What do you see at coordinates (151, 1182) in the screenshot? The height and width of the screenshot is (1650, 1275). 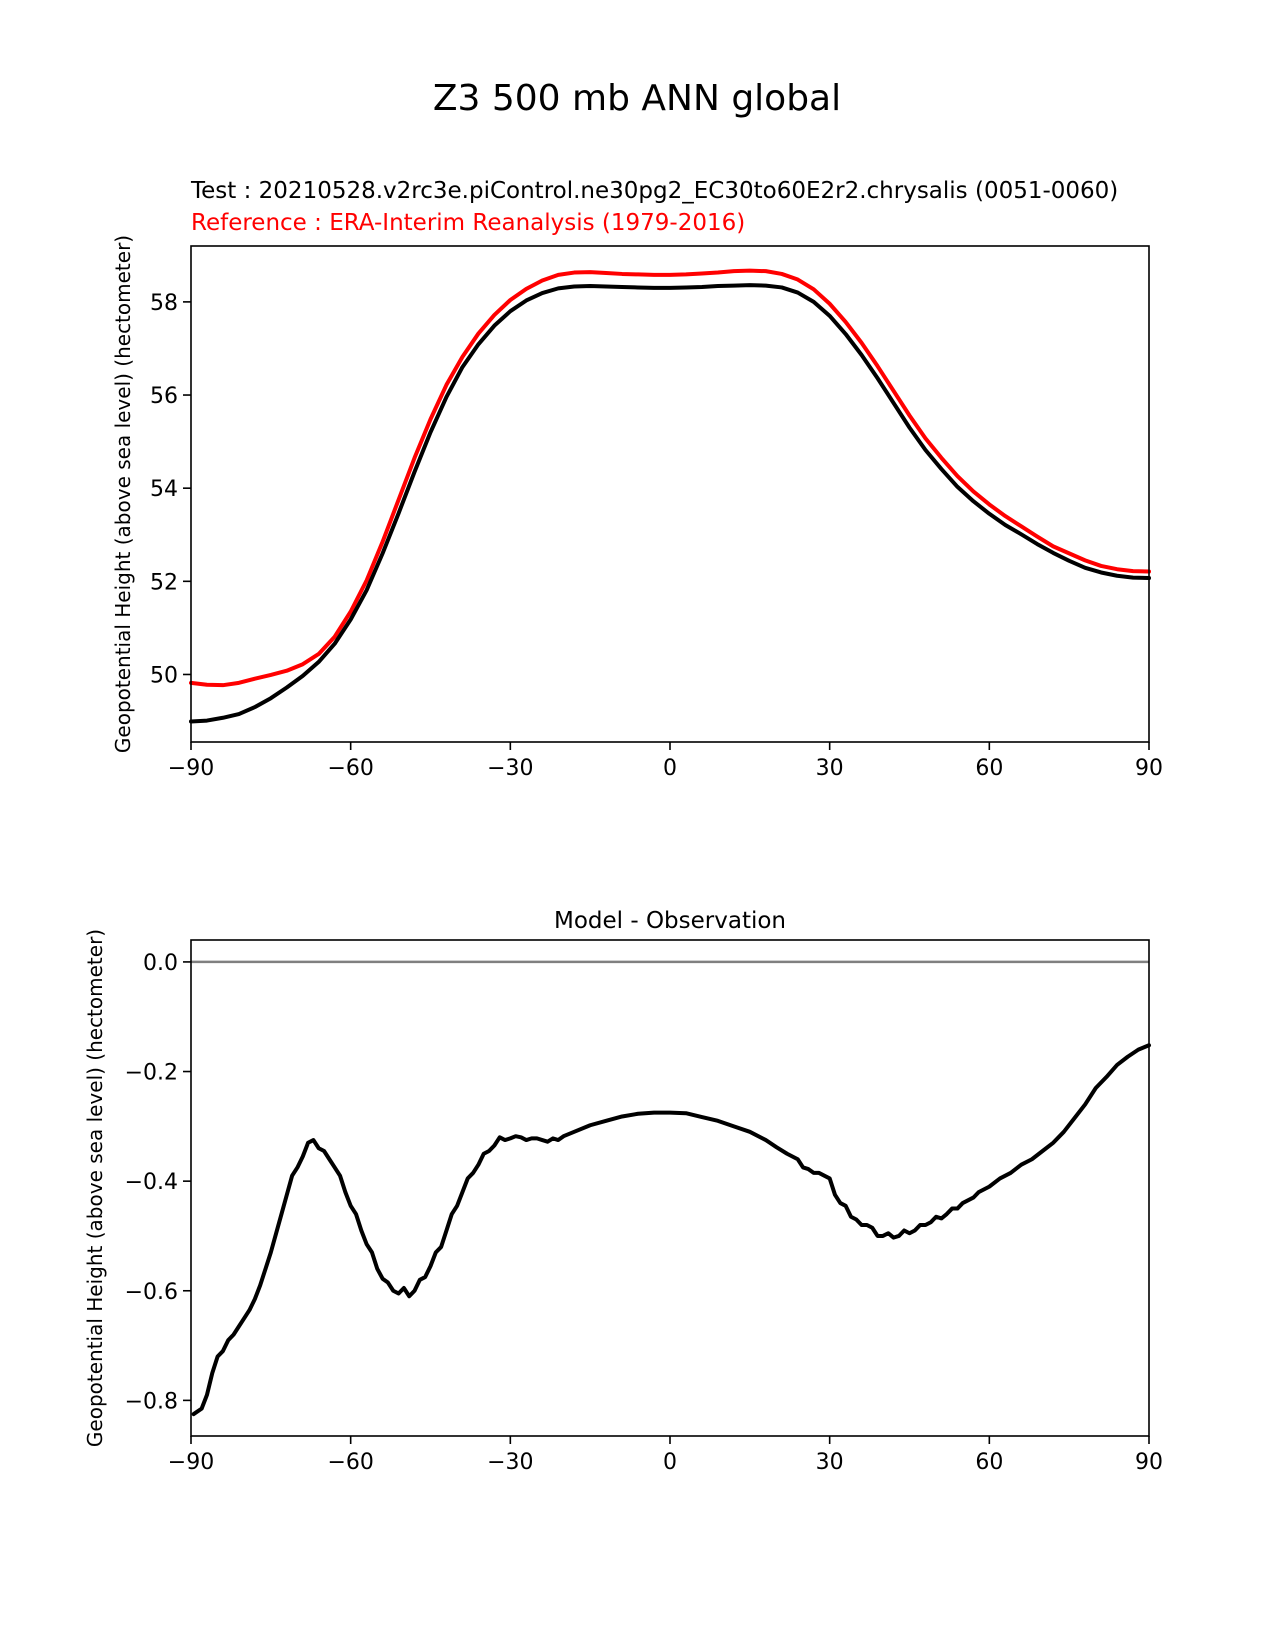 I see `y-tick-label: −0.4` at bounding box center [151, 1182].